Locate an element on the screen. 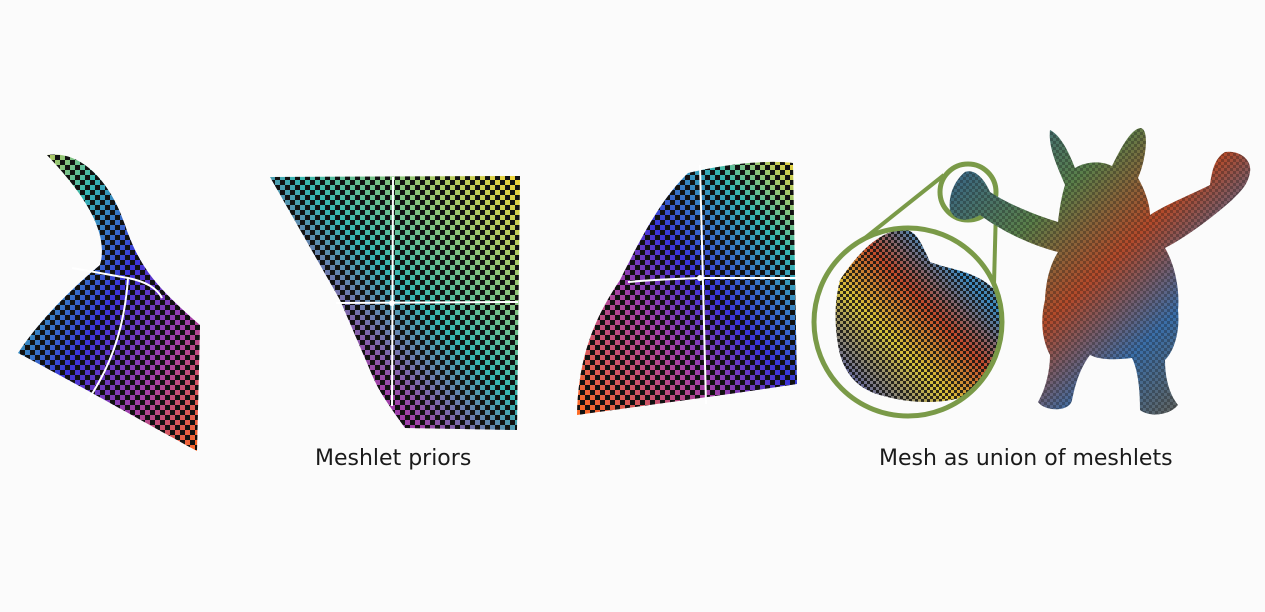 The image size is (1265, 612). meshlet-prior-bent is located at coordinates (687, 288).